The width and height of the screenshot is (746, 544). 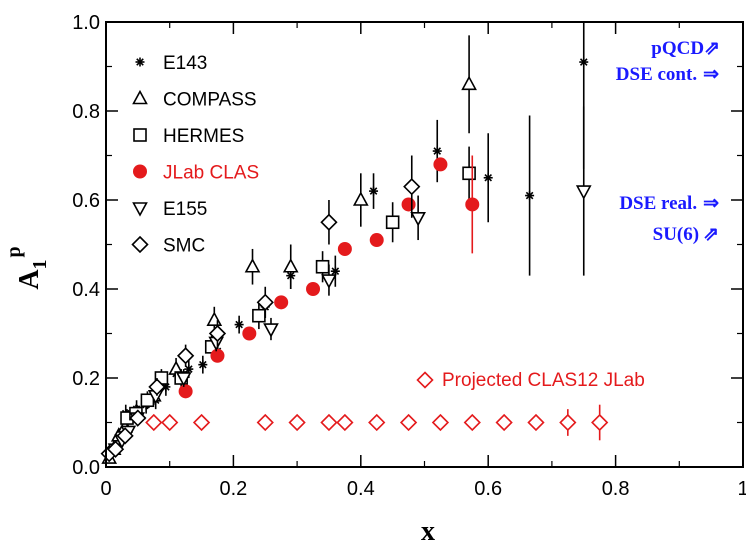 What do you see at coordinates (203, 136) in the screenshot?
I see `legend-label: HERMES` at bounding box center [203, 136].